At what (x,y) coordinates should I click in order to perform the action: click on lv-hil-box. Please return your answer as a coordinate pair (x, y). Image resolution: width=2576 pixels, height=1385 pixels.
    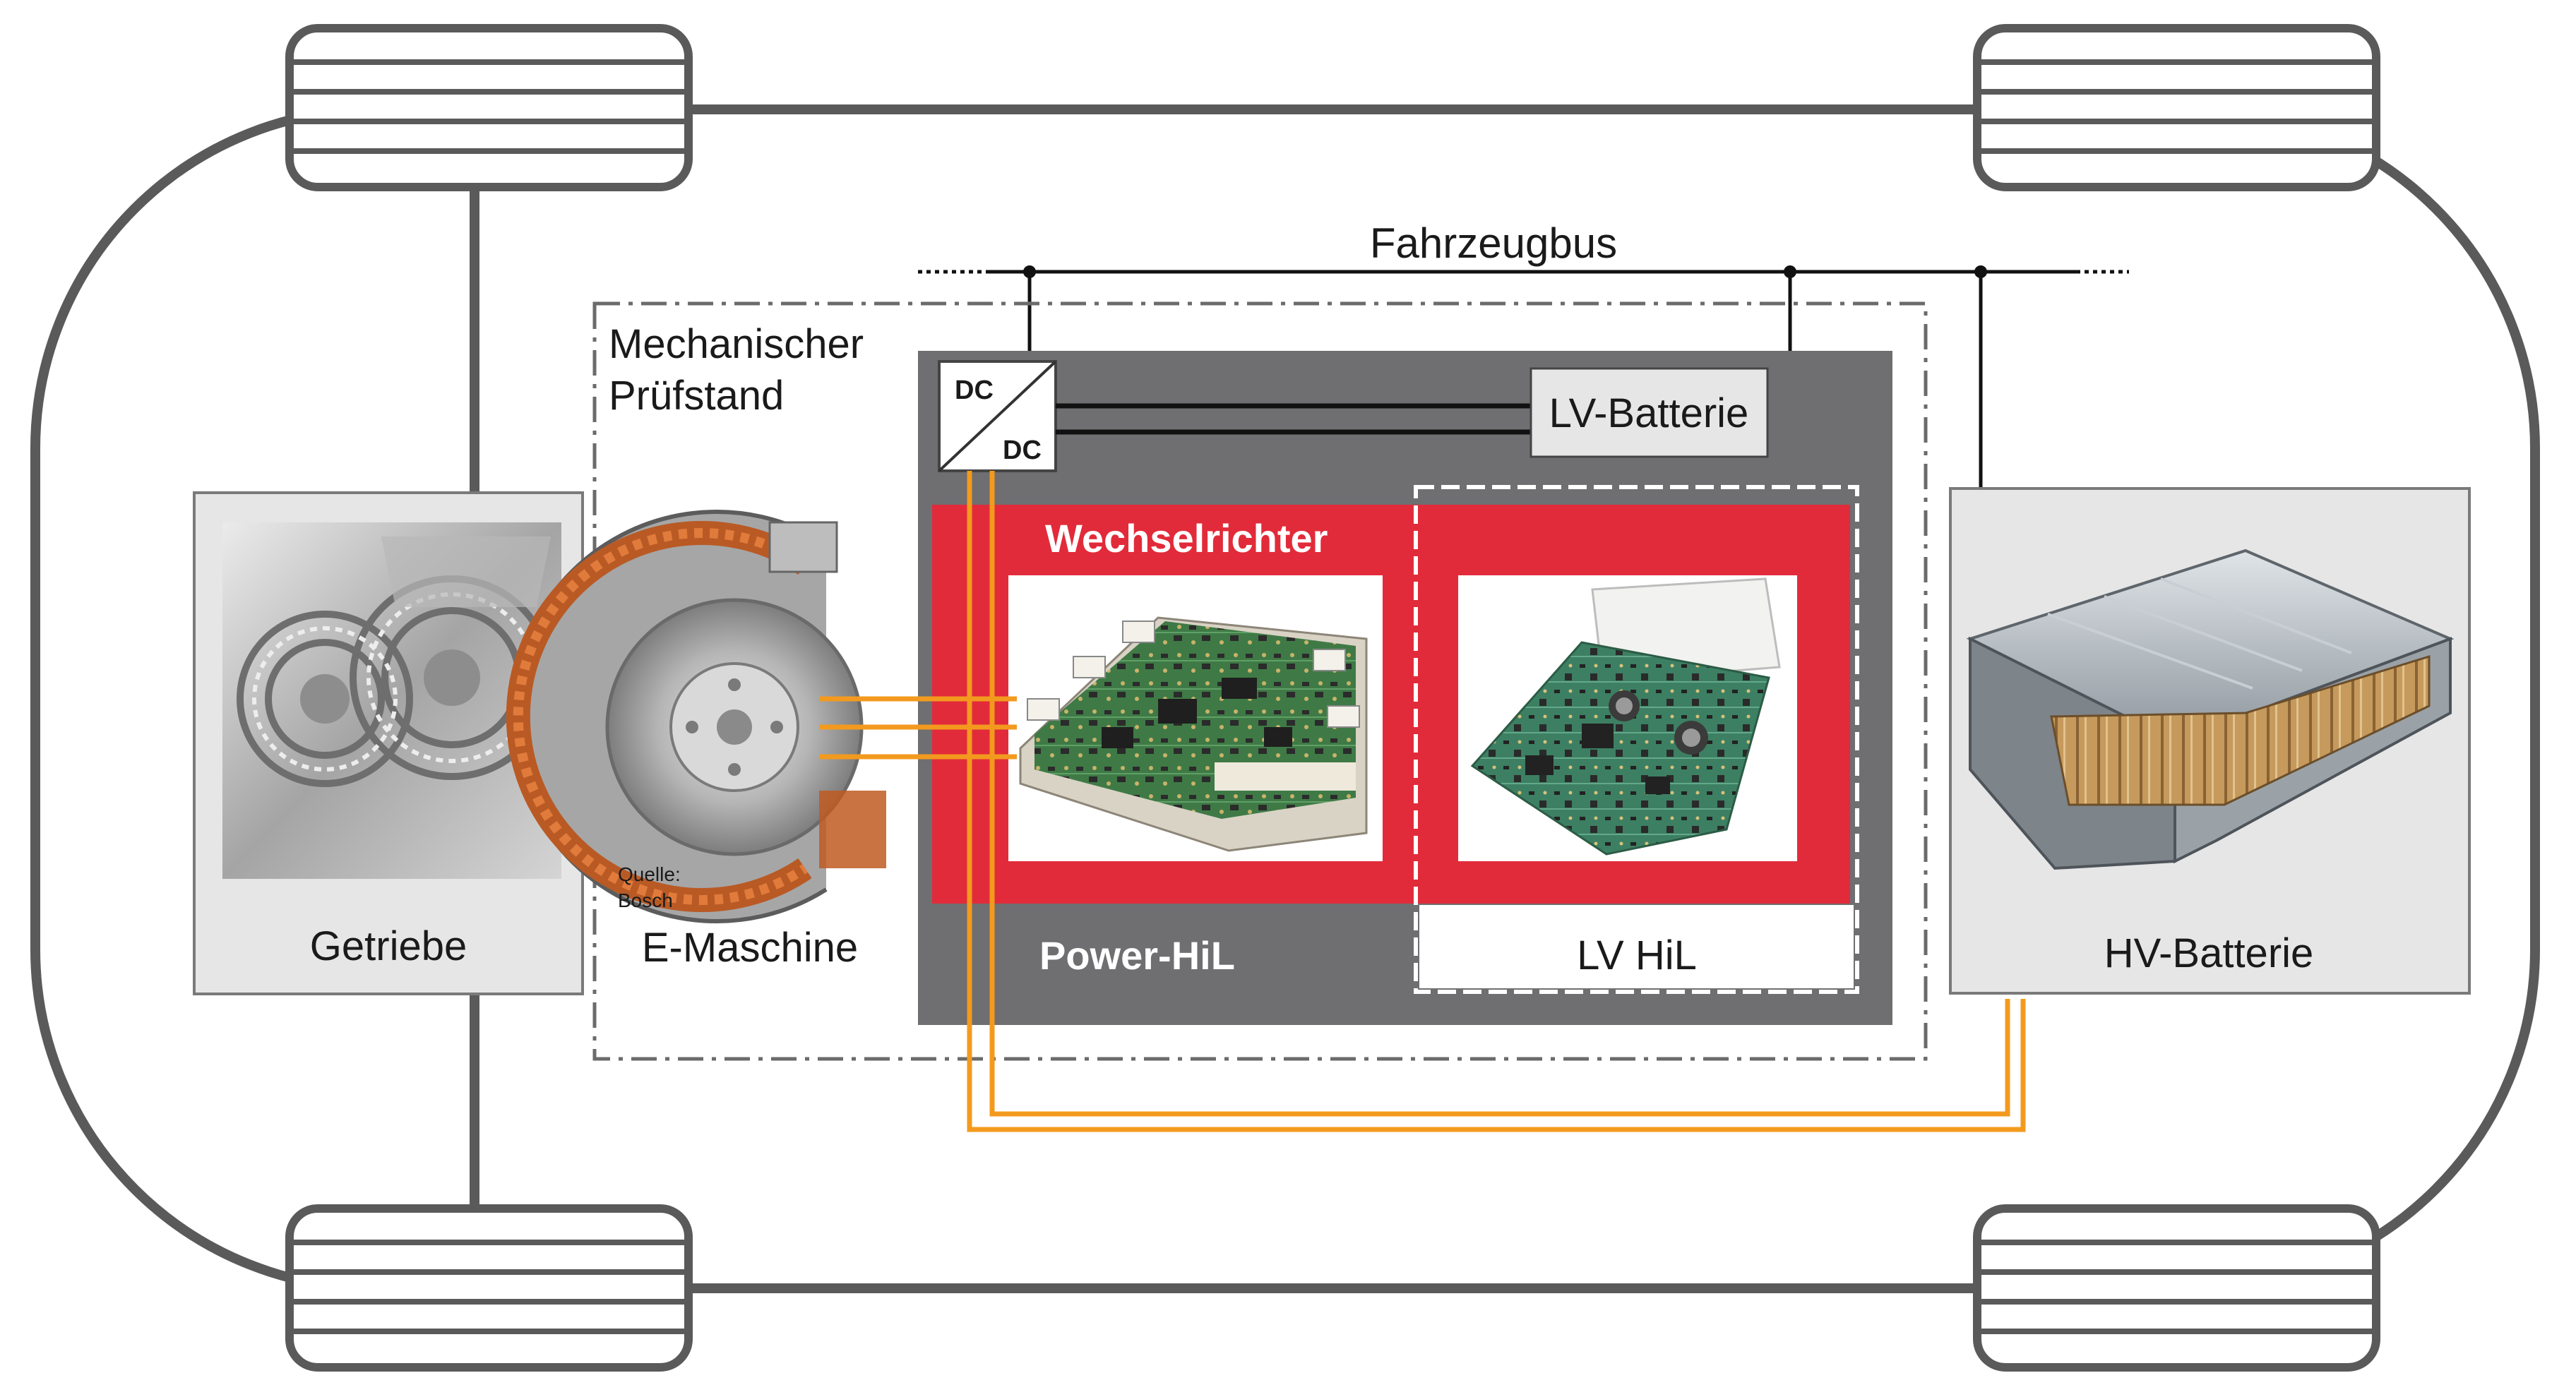
    Looking at the image, I should click on (1636, 739).